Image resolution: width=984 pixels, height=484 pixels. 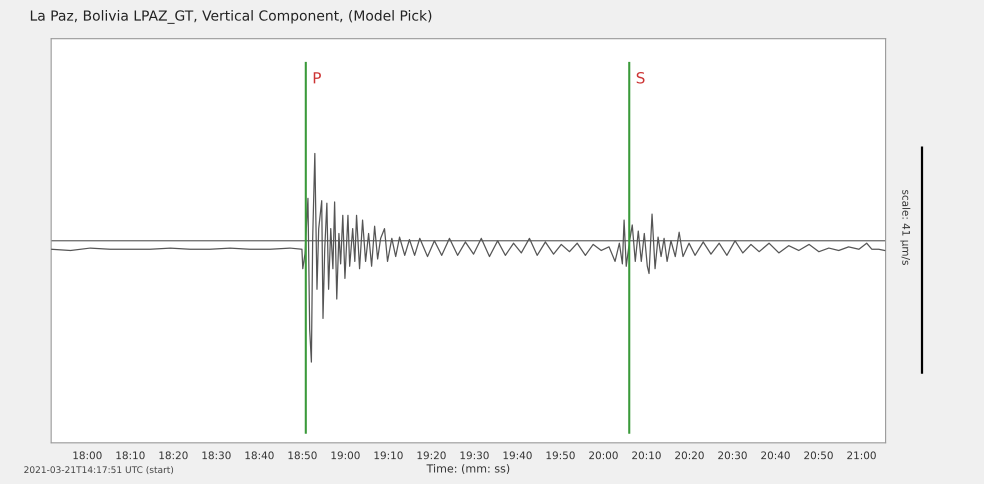 I want to click on x-axis-title: Time: (mm: ss), so click(x=468, y=469).